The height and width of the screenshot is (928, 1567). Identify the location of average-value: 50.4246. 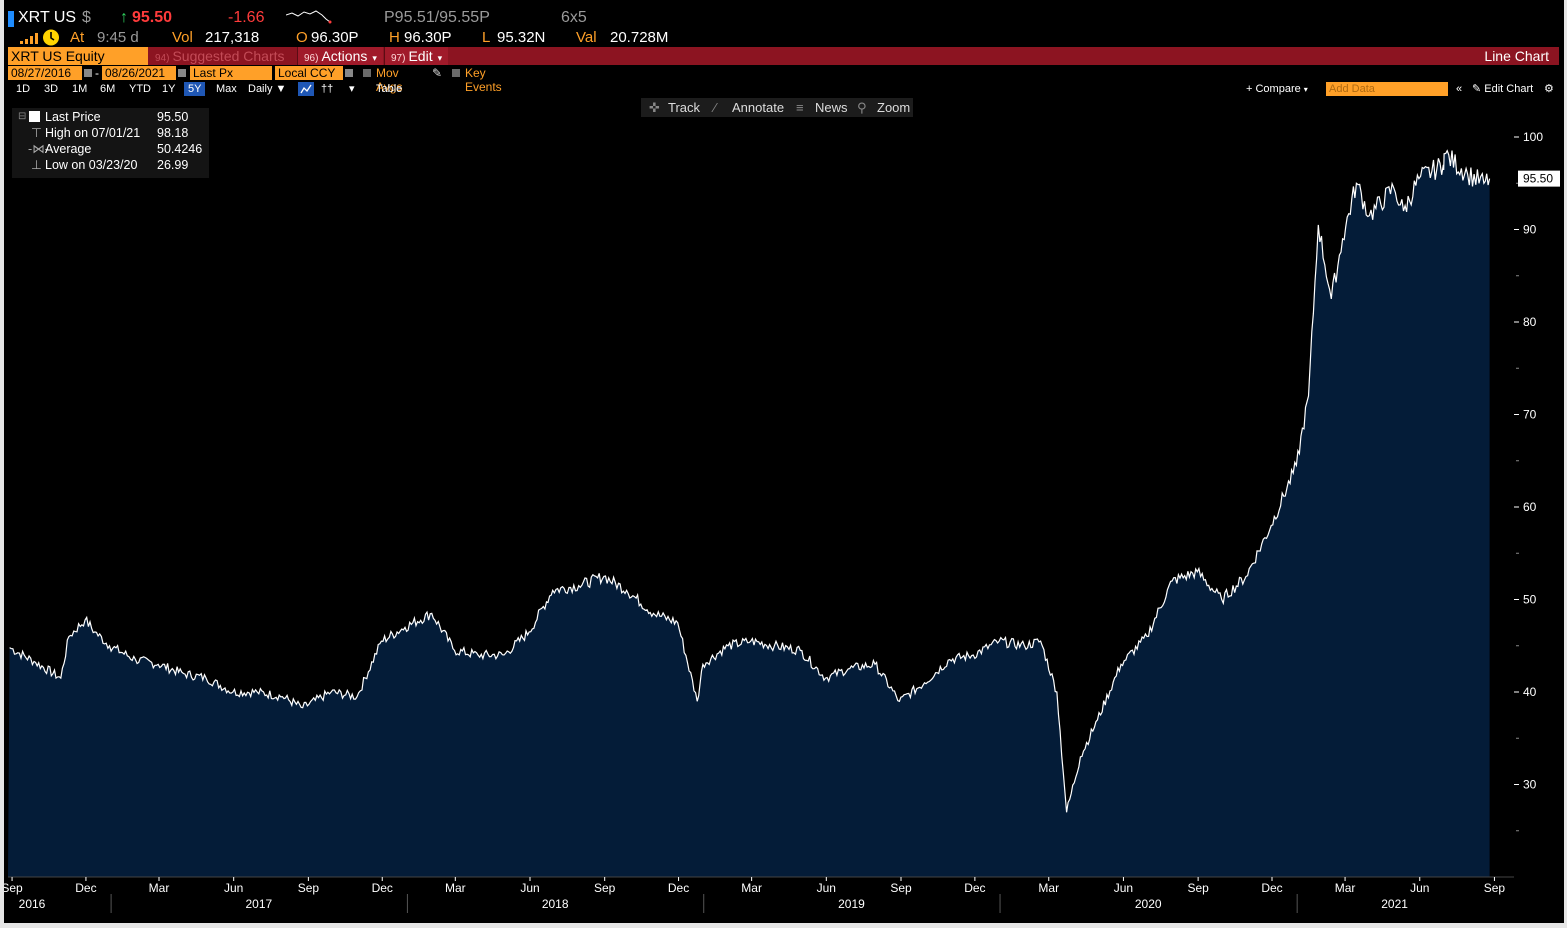
(180, 149).